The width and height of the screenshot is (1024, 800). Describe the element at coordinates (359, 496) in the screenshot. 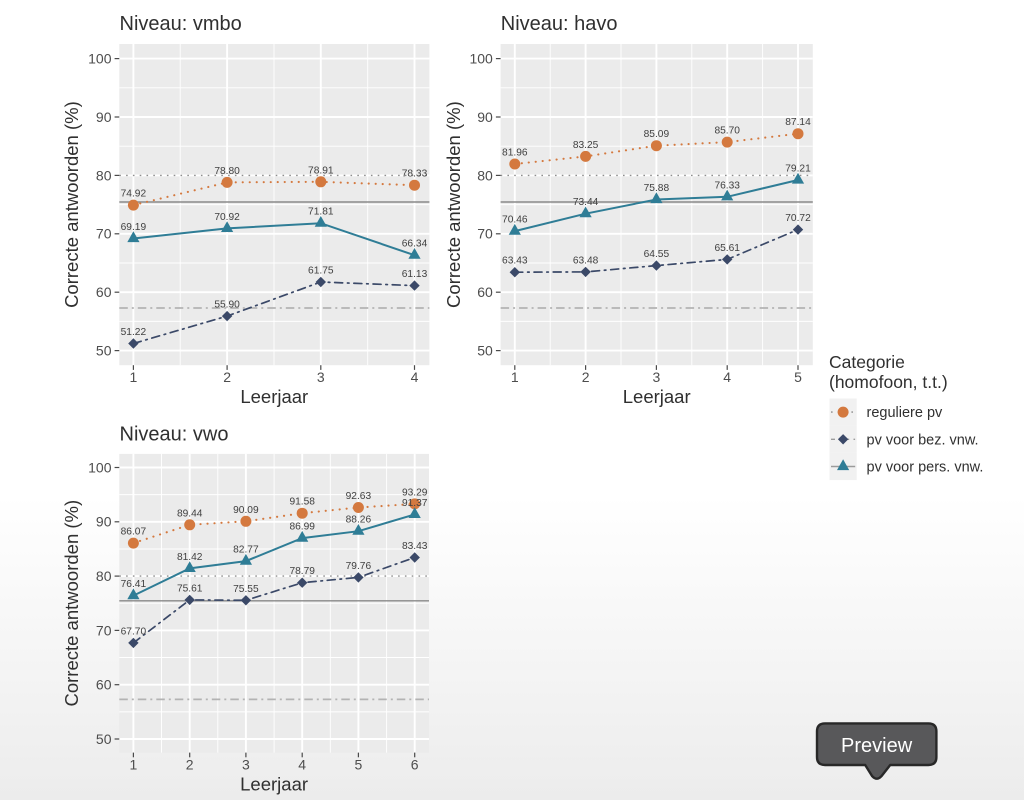

I see `svg-text: 92.63` at that location.